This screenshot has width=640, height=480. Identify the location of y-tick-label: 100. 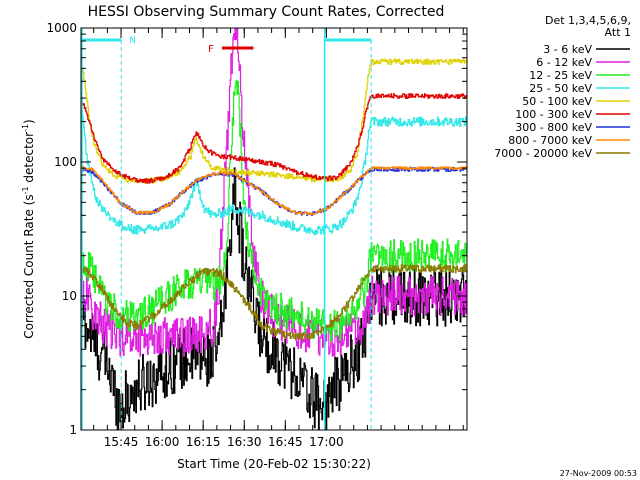
(65, 162).